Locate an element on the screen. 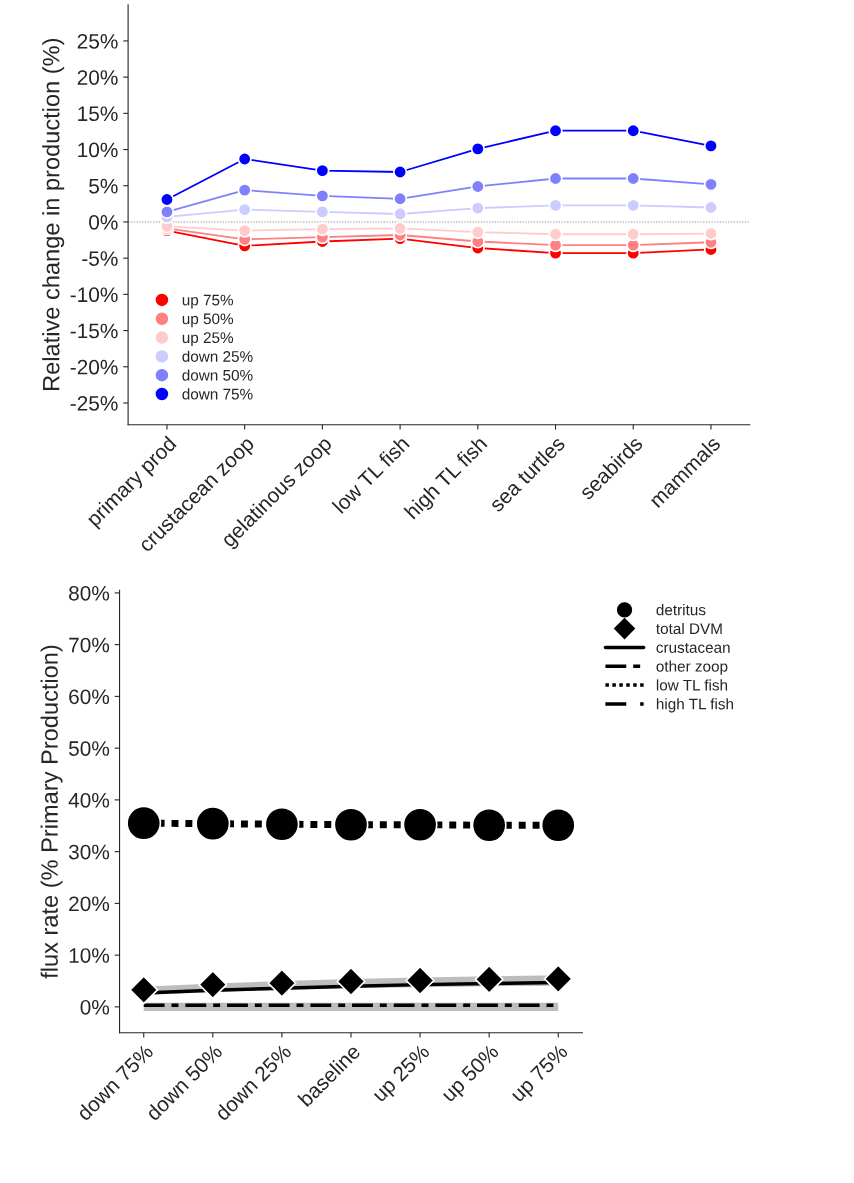 The height and width of the screenshot is (1183, 854). legend-label: down 75% is located at coordinates (217, 394).